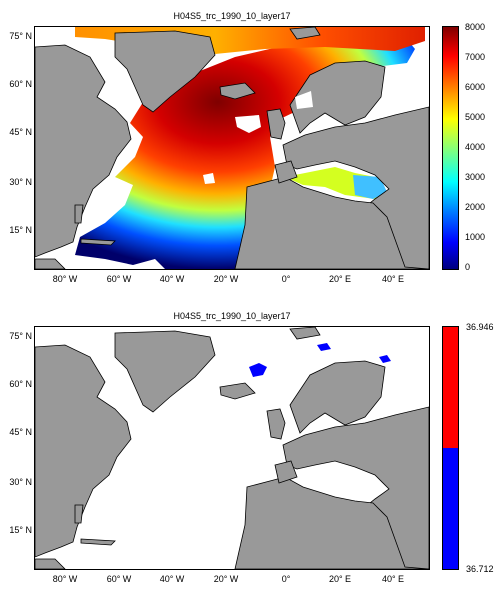 The image size is (500, 600). What do you see at coordinates (475, 57) in the screenshot?
I see `colorbar-tick: 7000` at bounding box center [475, 57].